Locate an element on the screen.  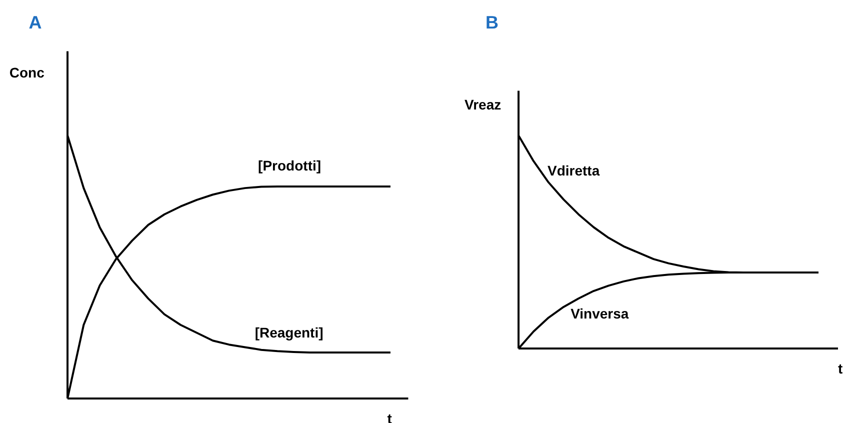
y-axis-title: Conc is located at coordinates (27, 72).